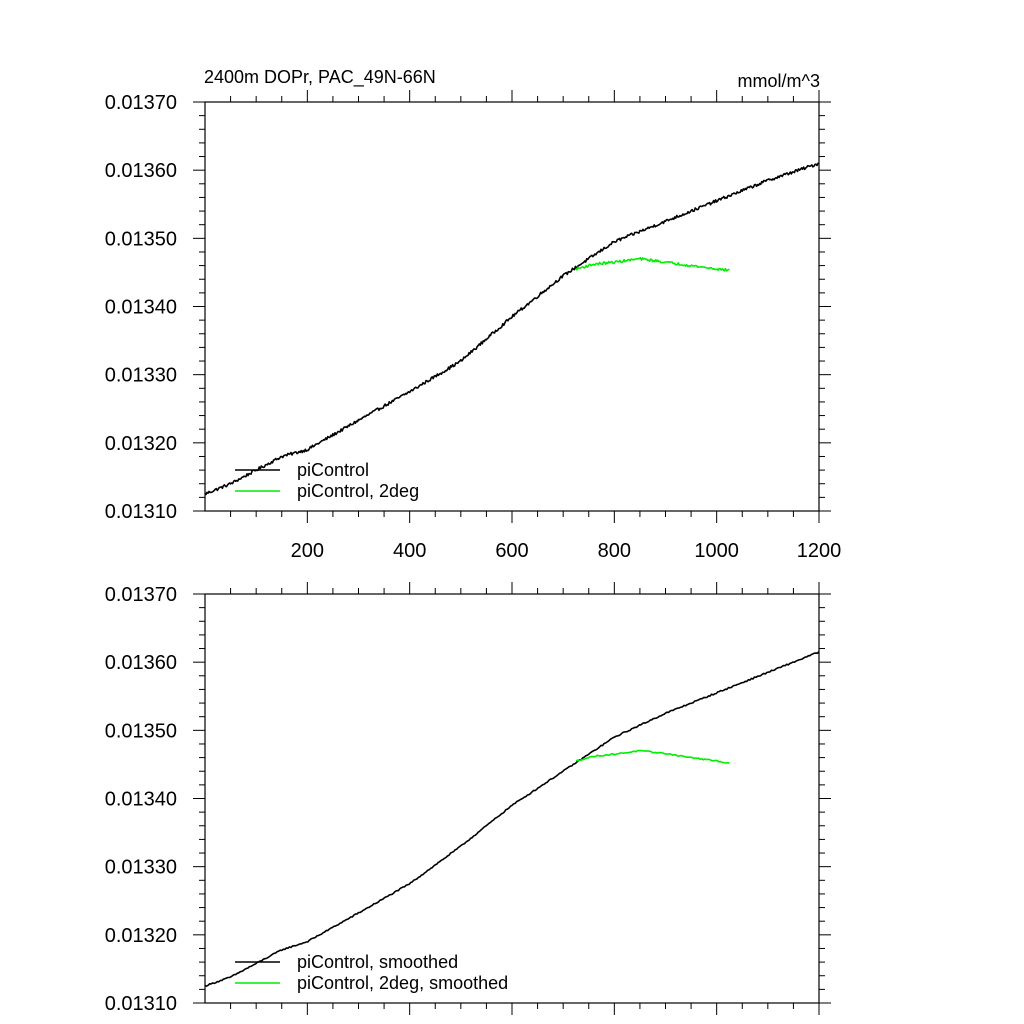 The image size is (1024, 1024). Describe the element at coordinates (779, 81) in the screenshot. I see `units-label: mmol/m^3` at that location.